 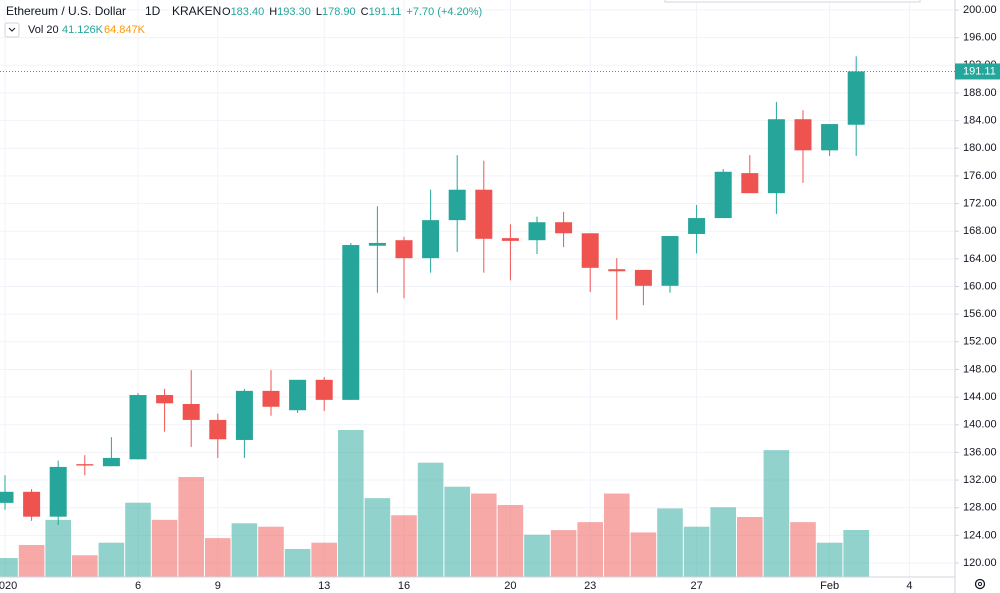 What do you see at coordinates (980, 176) in the screenshot?
I see `y-tick-label: 176.00` at bounding box center [980, 176].